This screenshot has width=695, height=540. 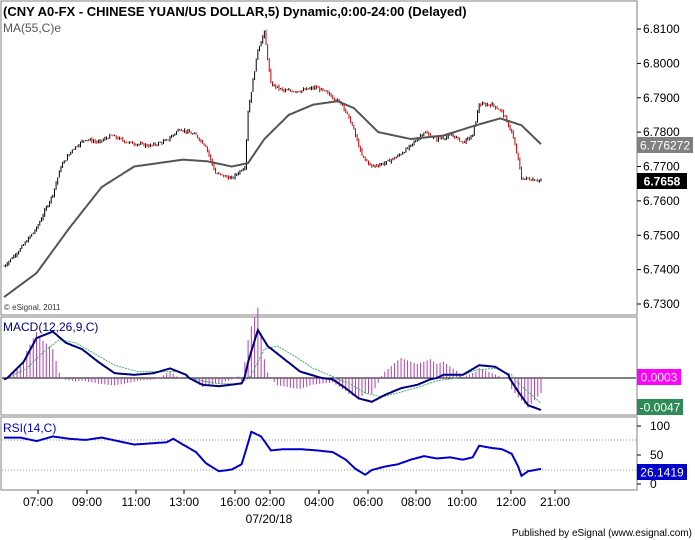 What do you see at coordinates (555, 502) in the screenshot?
I see `time-tick-label: 21:00` at bounding box center [555, 502].